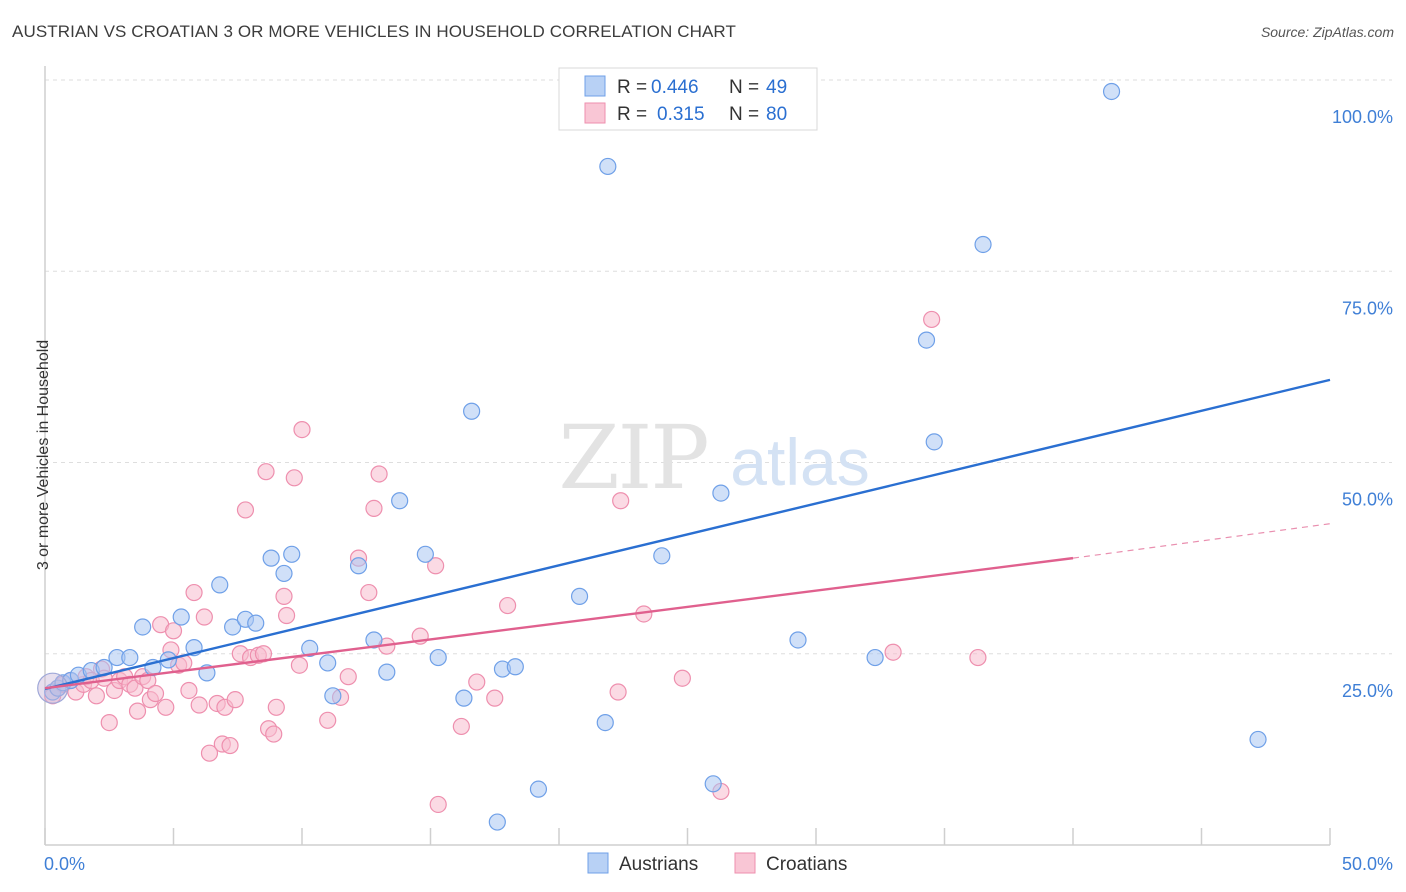 The image size is (1406, 892). Describe the element at coordinates (632, 457) in the screenshot. I see `watermark-zip: ZIP` at that location.